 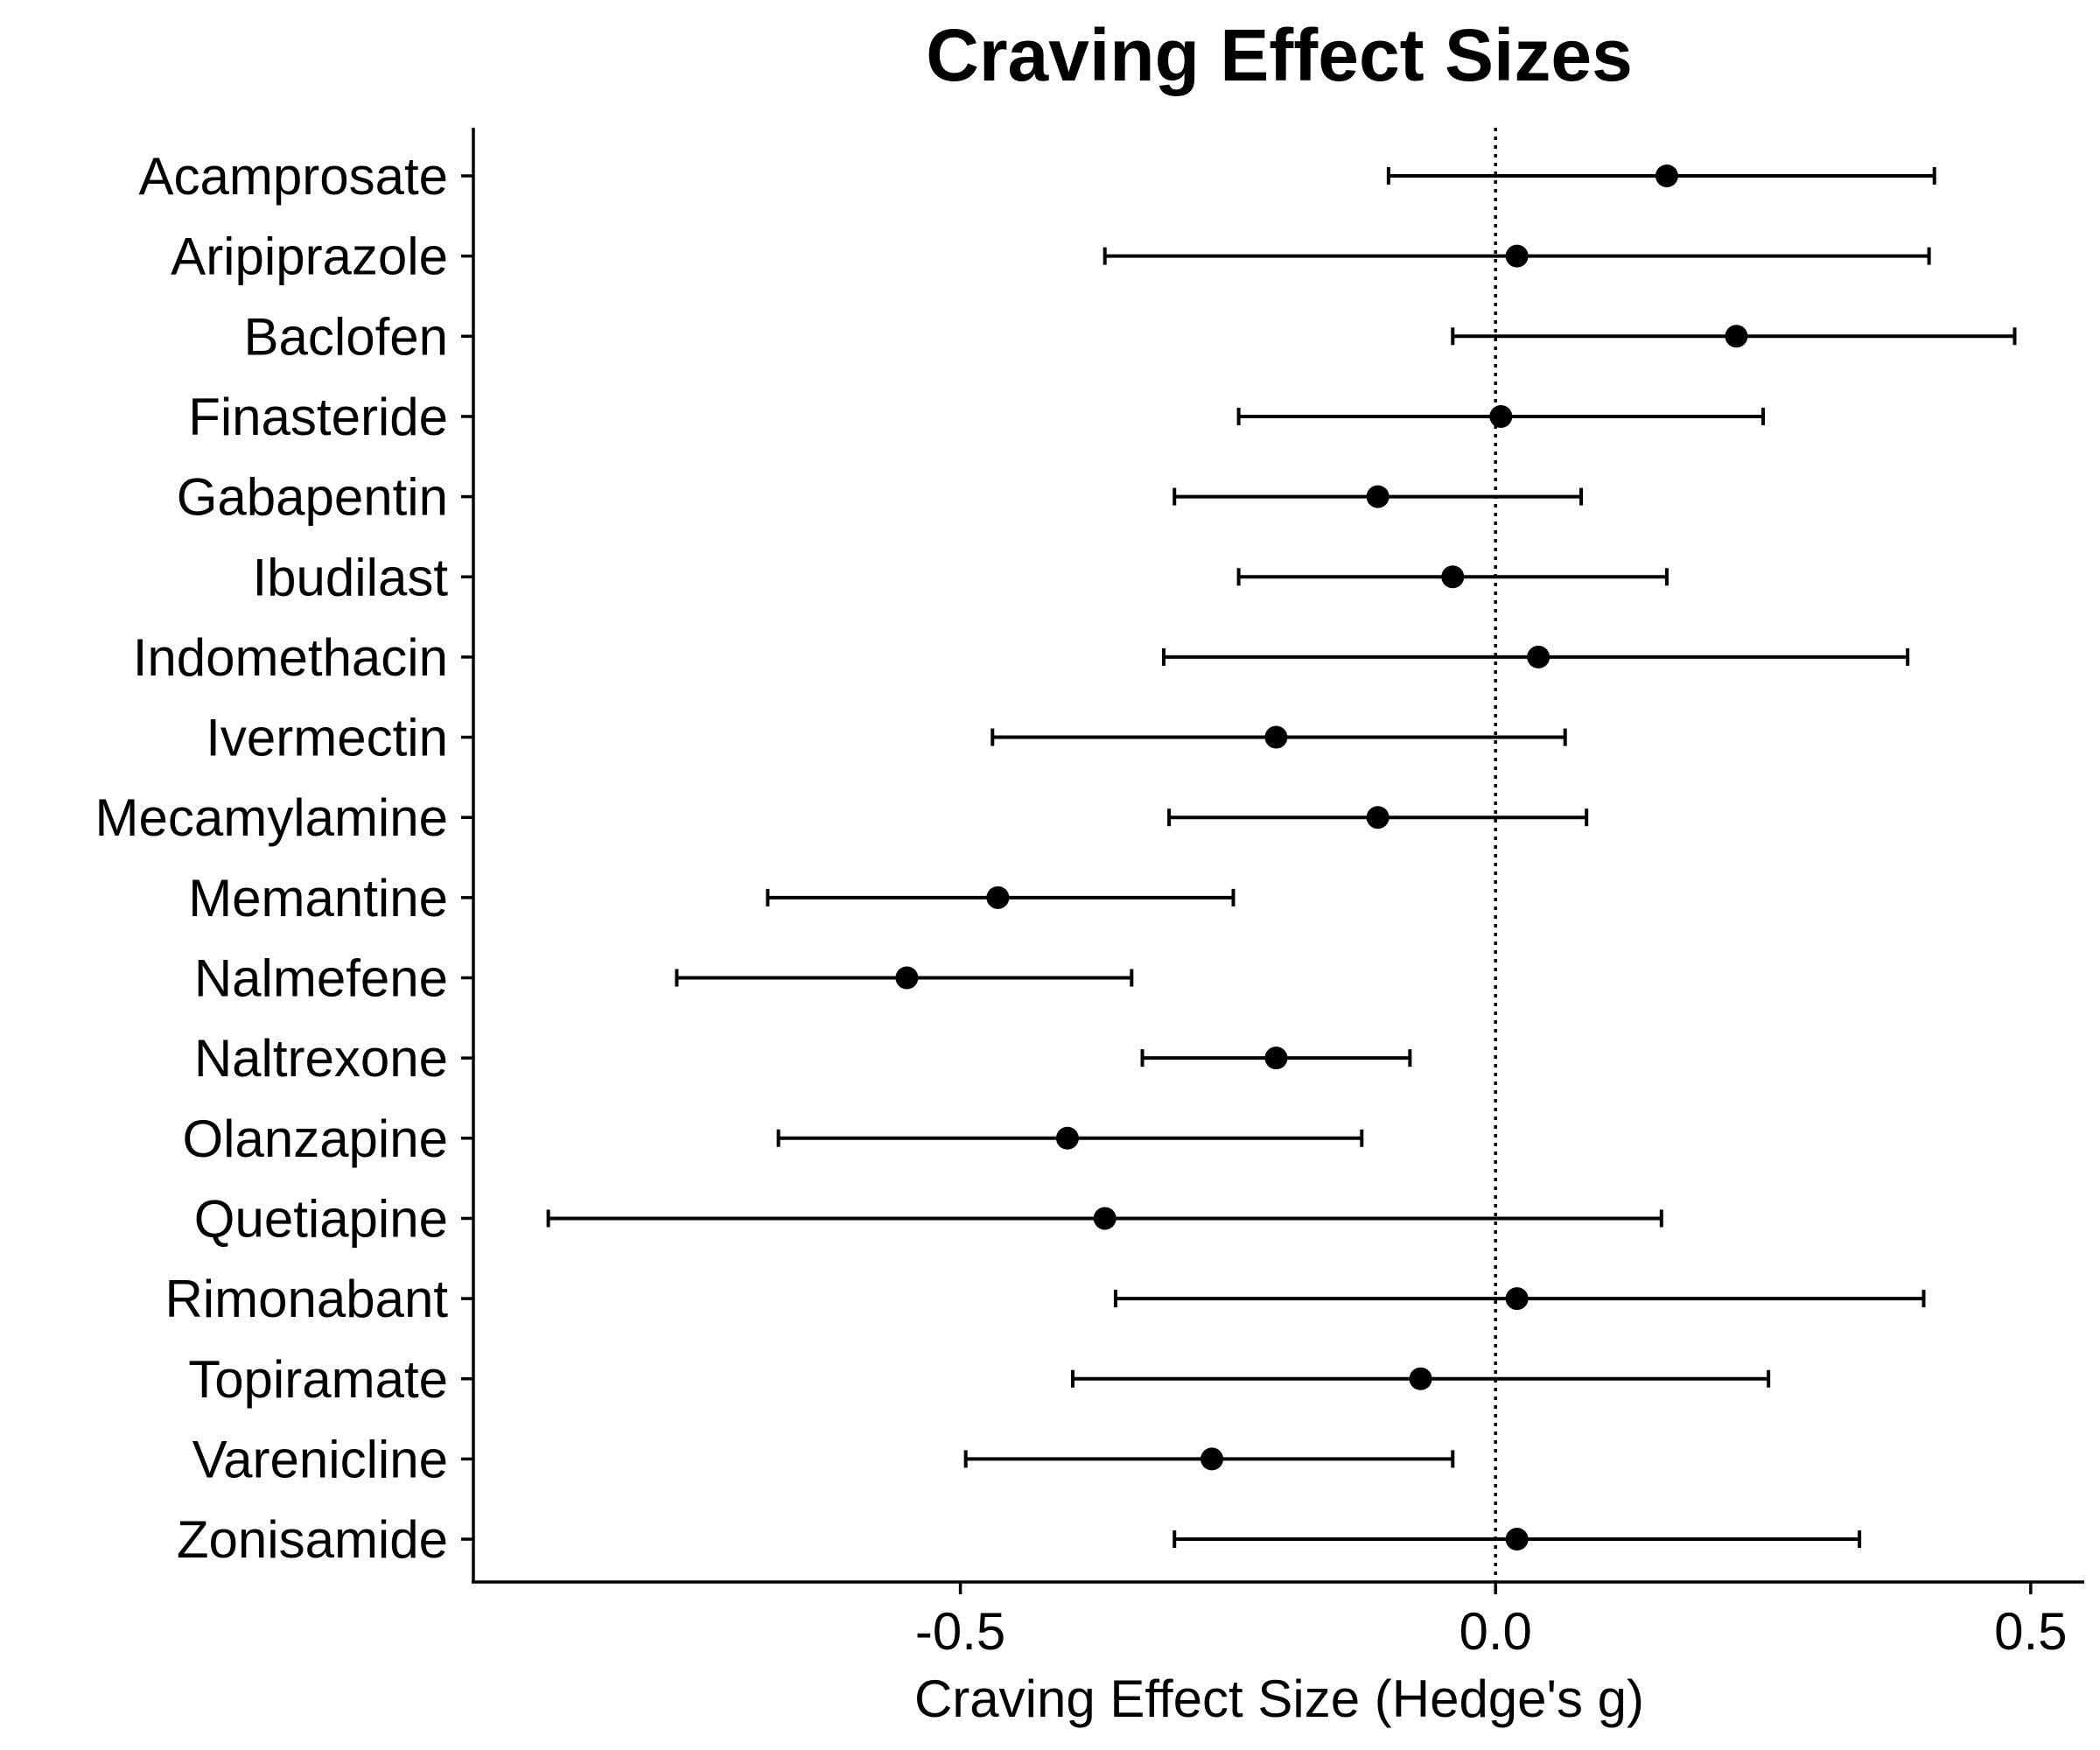 I want to click on x-tick-label: 0.5, so click(x=2030, y=1631).